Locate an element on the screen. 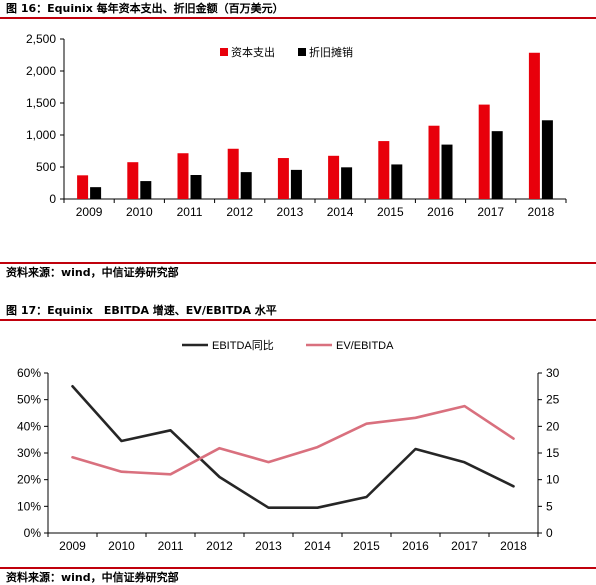  left-y-tick-label: 30% is located at coordinates (29, 453).